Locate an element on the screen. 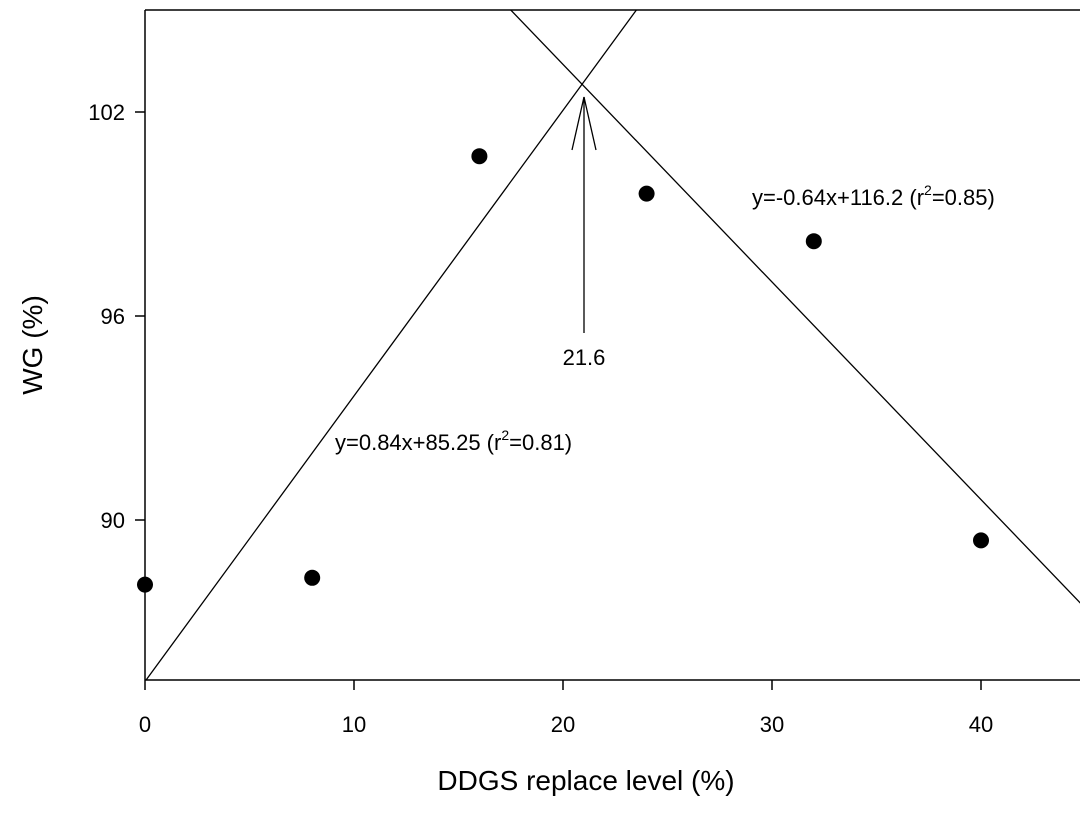 The height and width of the screenshot is (828, 1080). equation-2-main: y=-0.64x+116.2 (r is located at coordinates (838, 197).